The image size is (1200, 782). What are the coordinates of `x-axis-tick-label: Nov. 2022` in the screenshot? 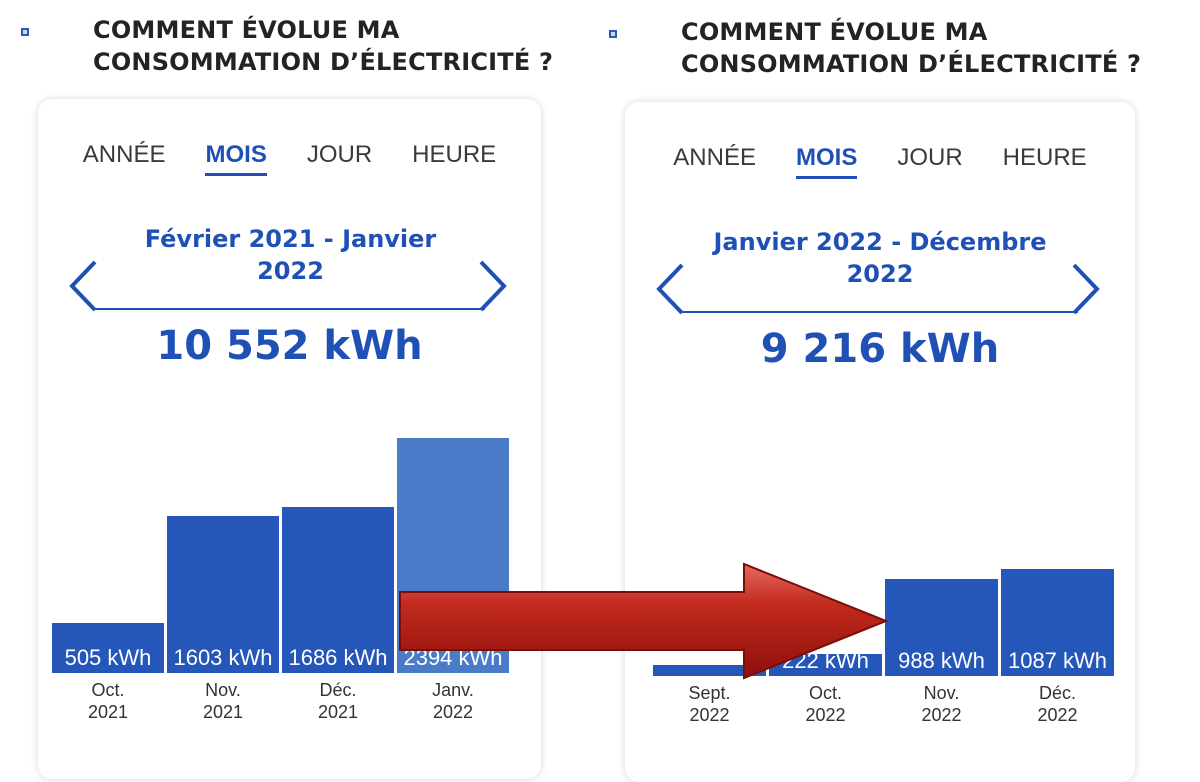 It's located at (941, 704).